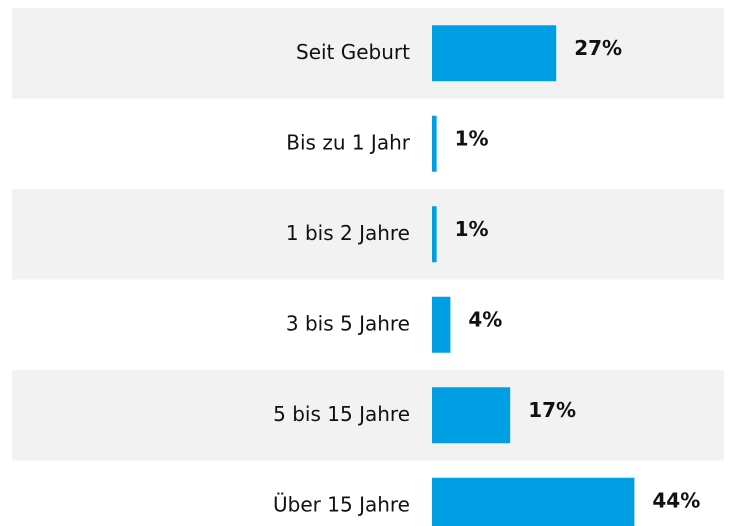 This screenshot has width=744, height=526. I want to click on value-label: 44%, so click(676, 500).